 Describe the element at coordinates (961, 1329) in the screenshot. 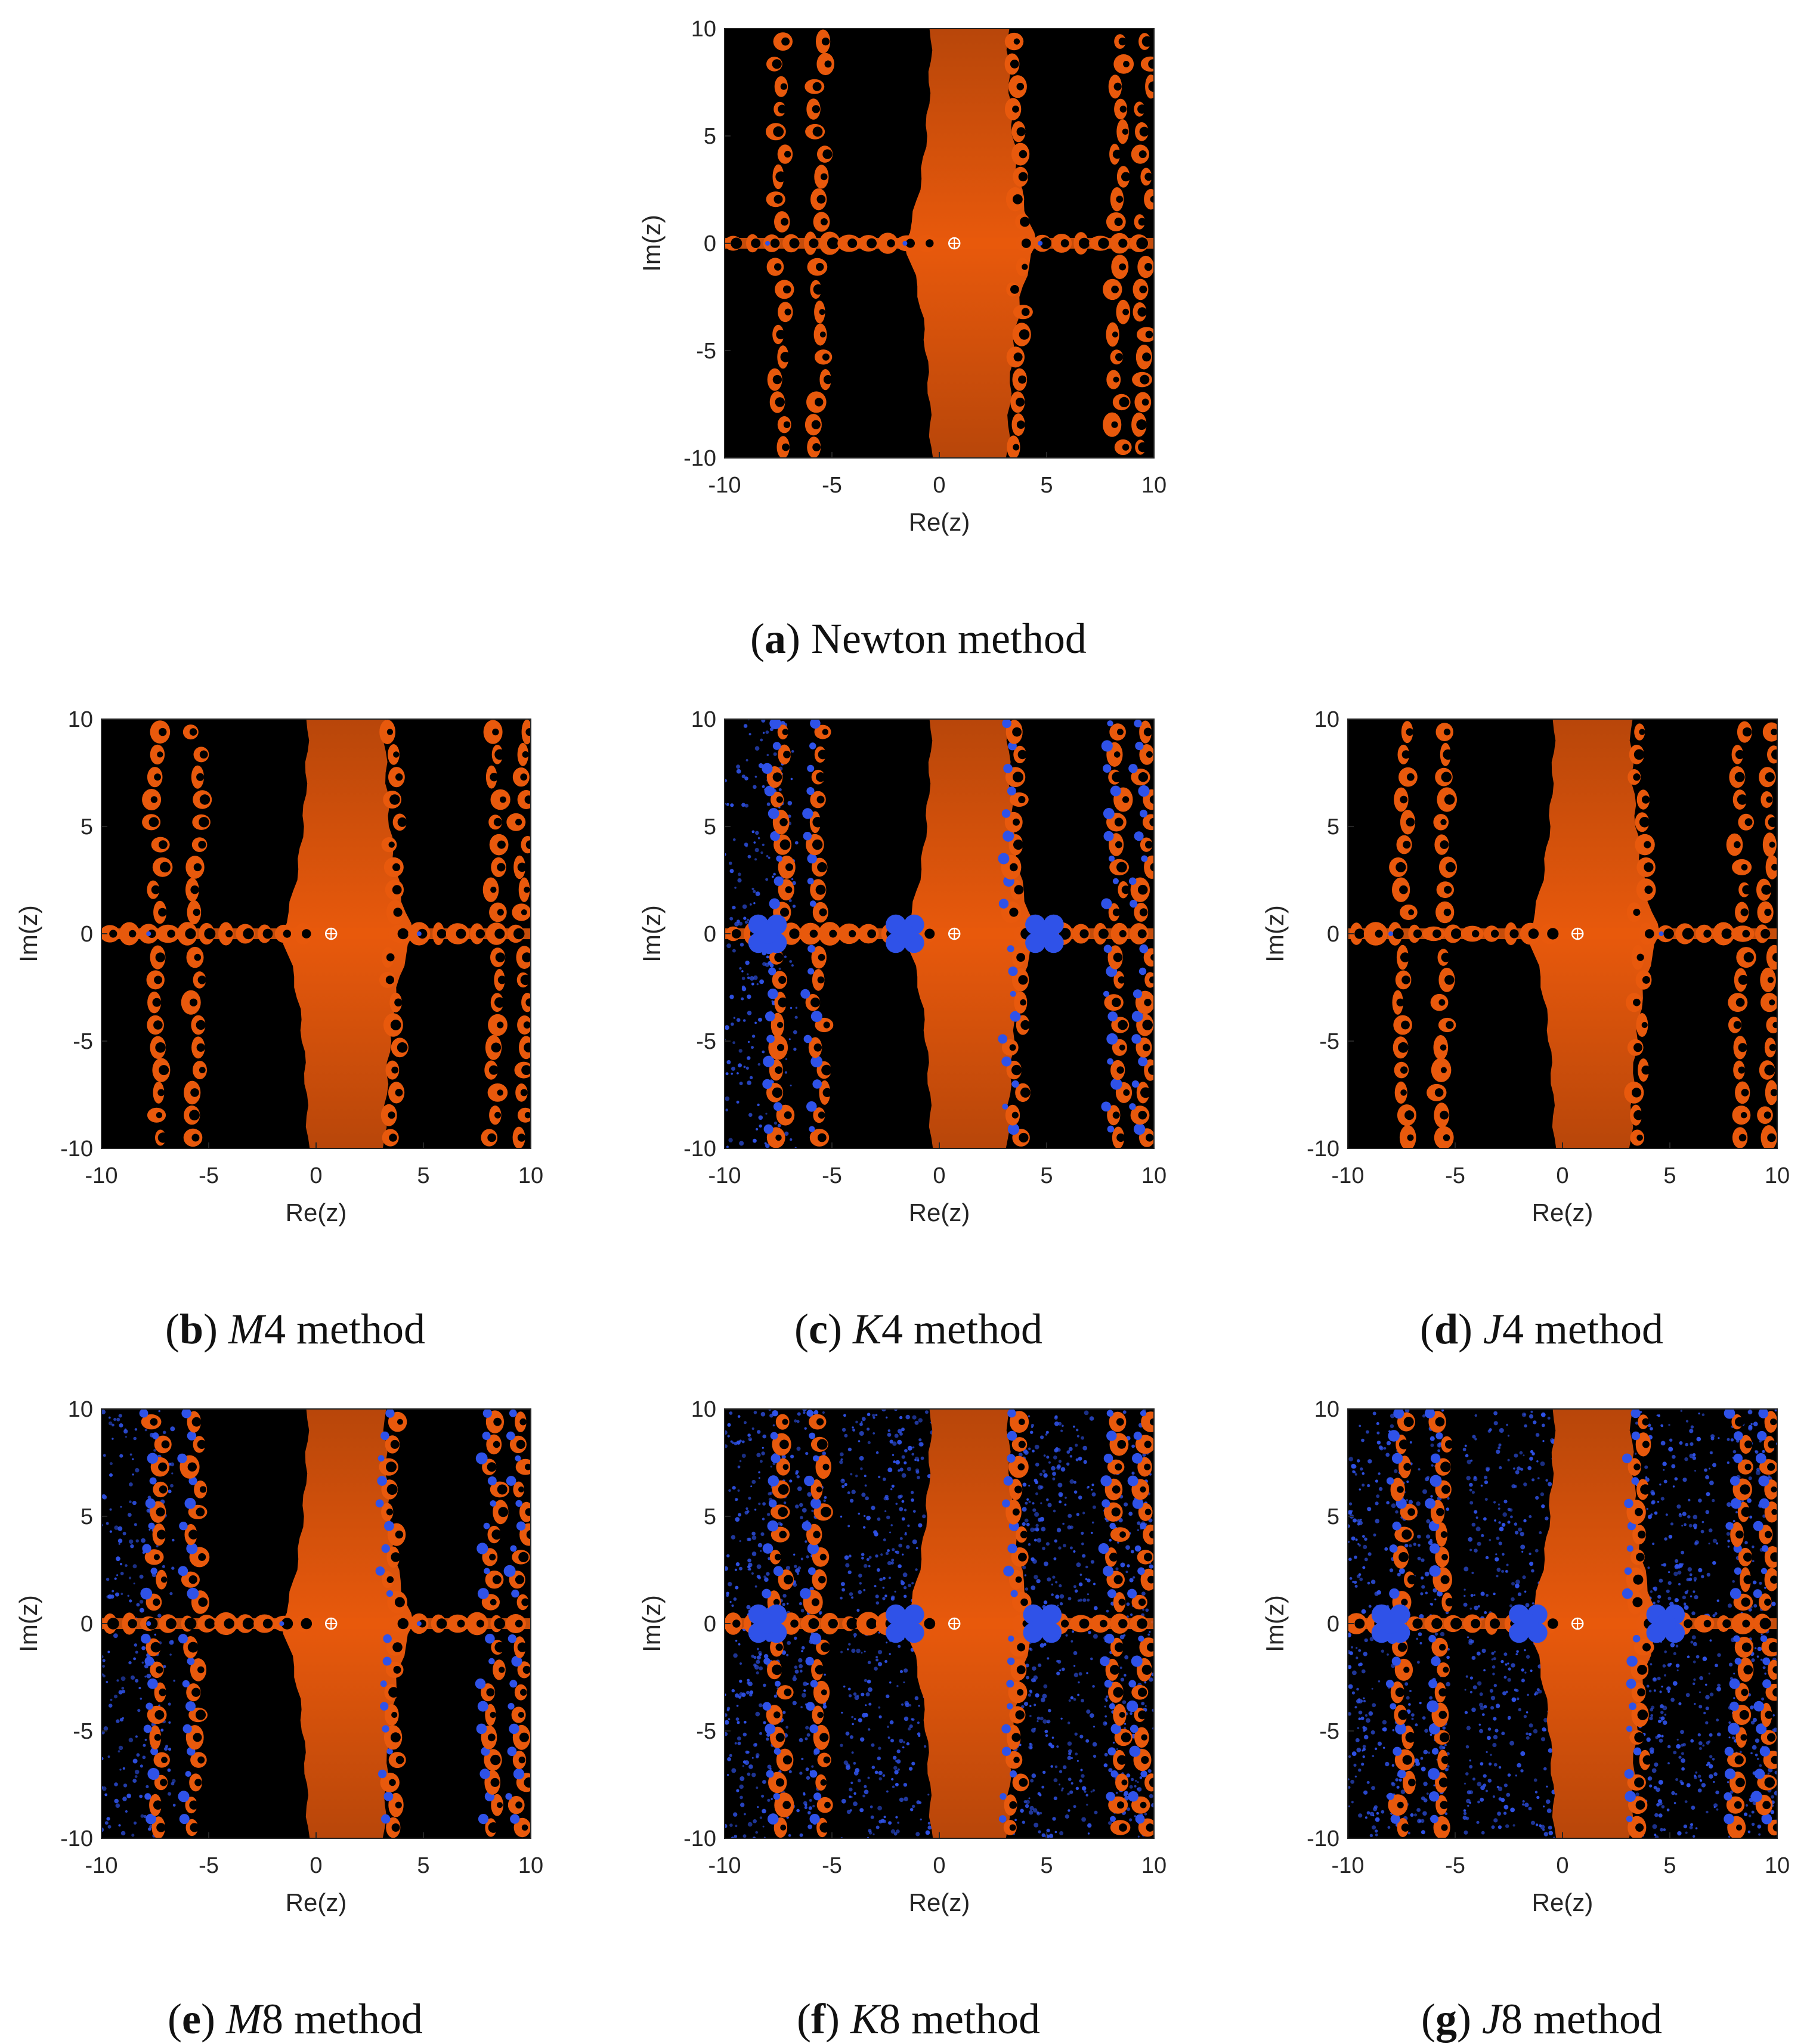

I see `caption-text: 4 method` at that location.